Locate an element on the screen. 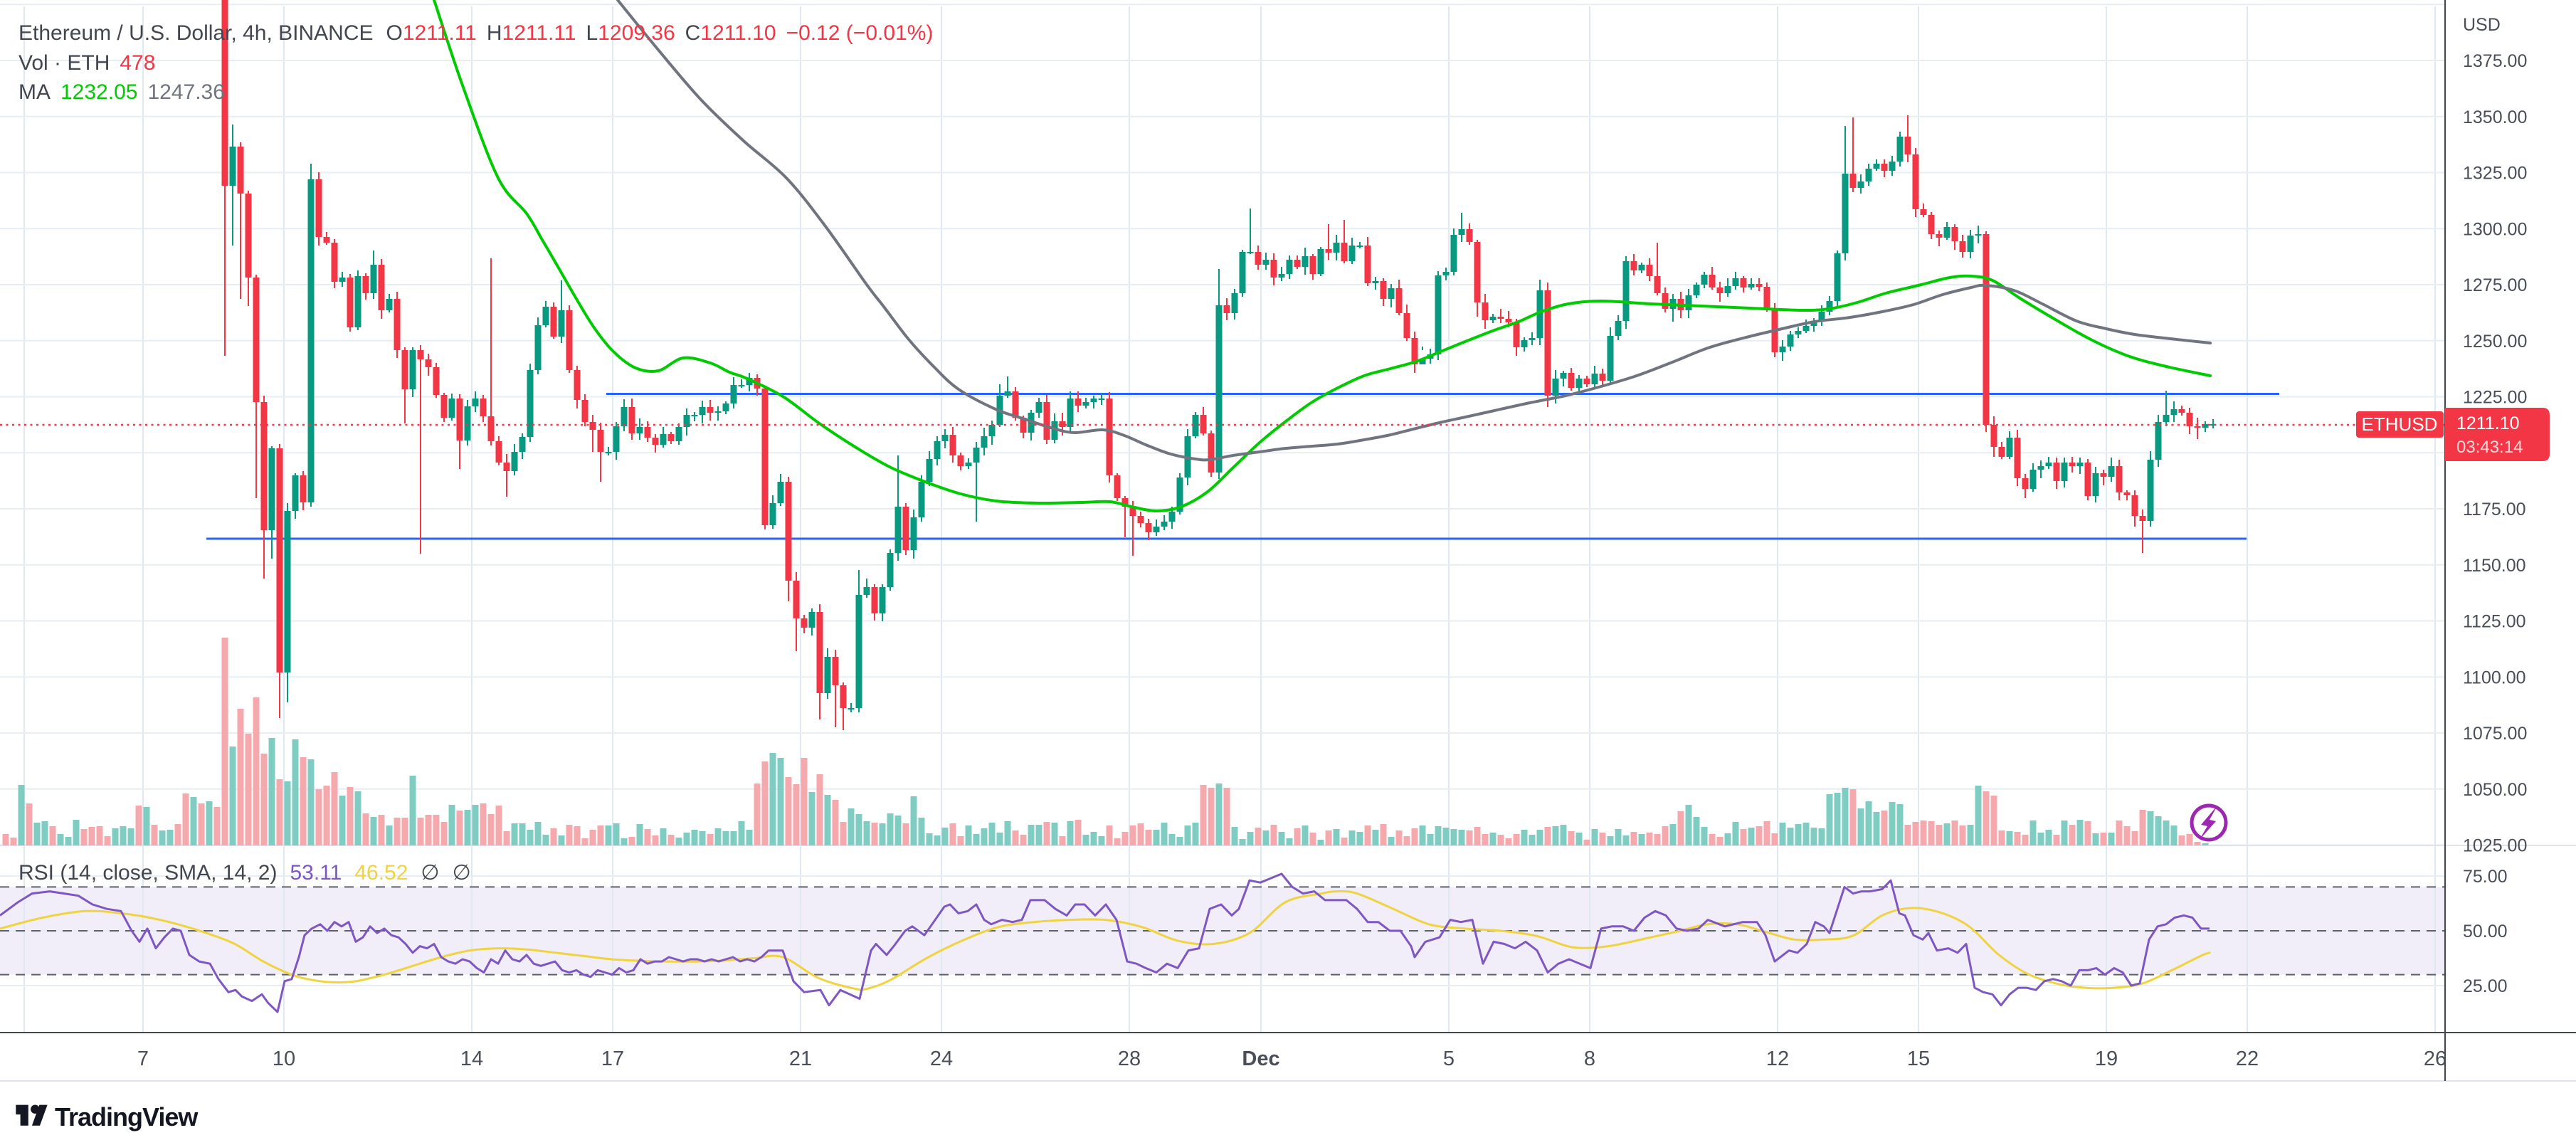  svg-text: 1250.00 is located at coordinates (2495, 342).